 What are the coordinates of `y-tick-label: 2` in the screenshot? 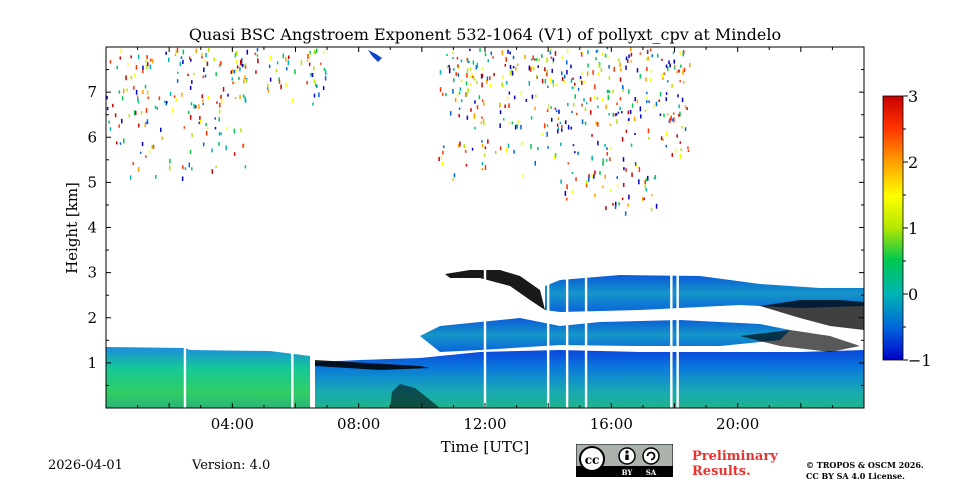 It's located at (92, 318).